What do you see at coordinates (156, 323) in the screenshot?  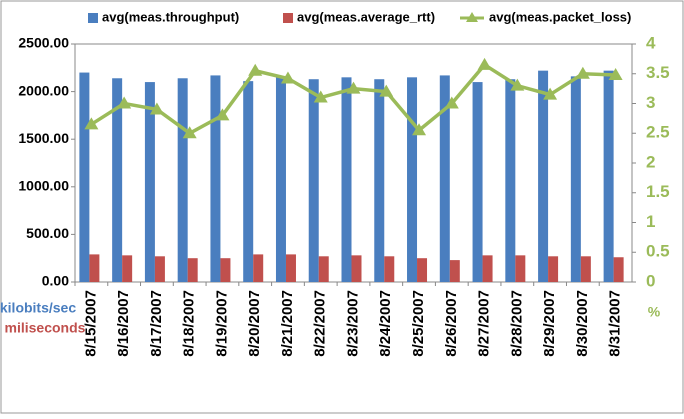 I see `x-tick-label: 8/17/2007` at bounding box center [156, 323].